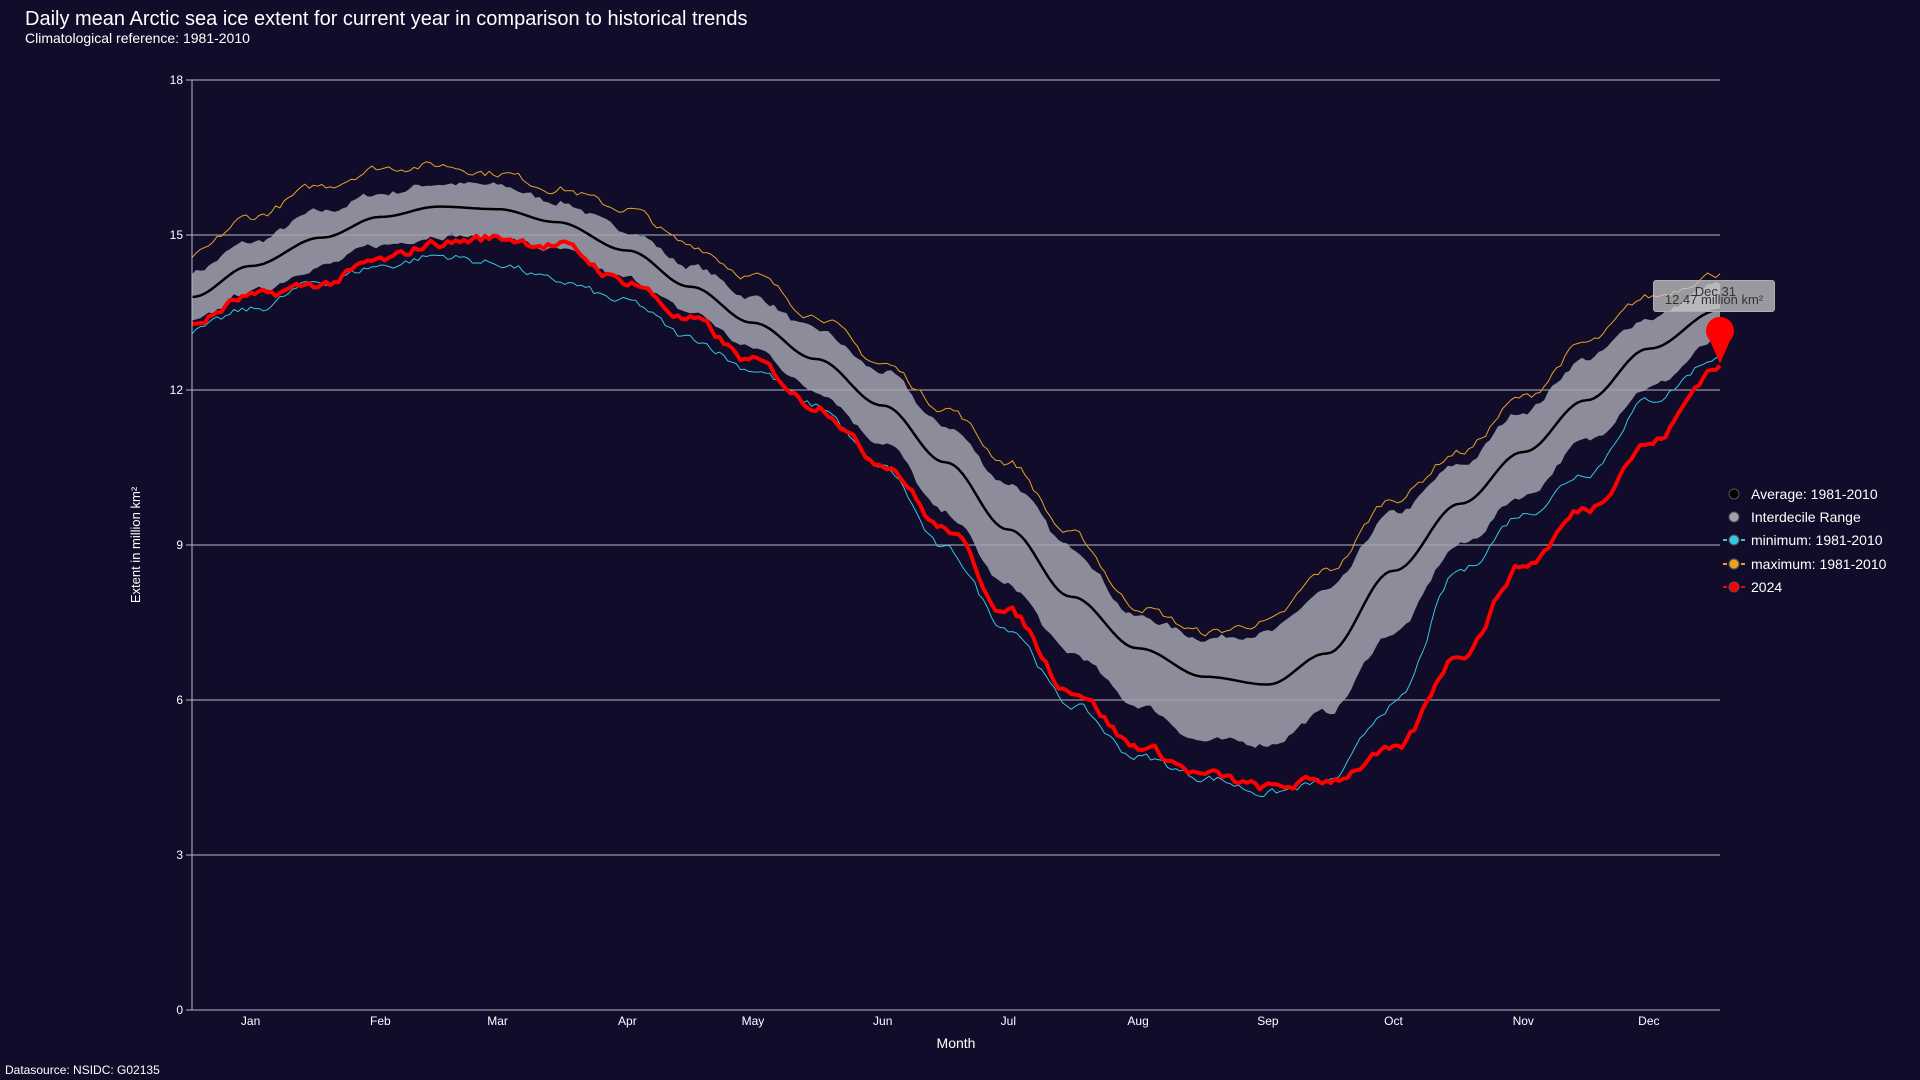 The image size is (1920, 1080). Describe the element at coordinates (1734, 540) in the screenshot. I see `legend-symbol-minimum` at that location.